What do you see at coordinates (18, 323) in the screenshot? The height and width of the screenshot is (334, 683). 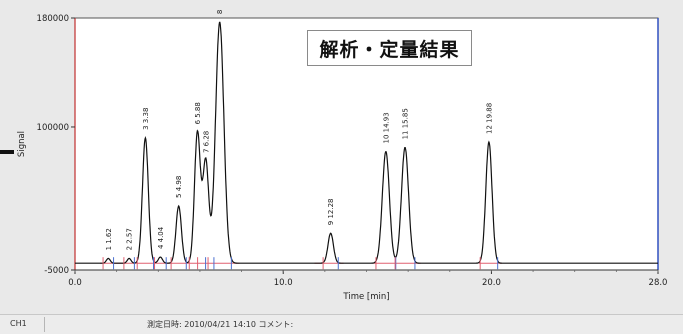 I see `status-channel: CH1` at bounding box center [18, 323].